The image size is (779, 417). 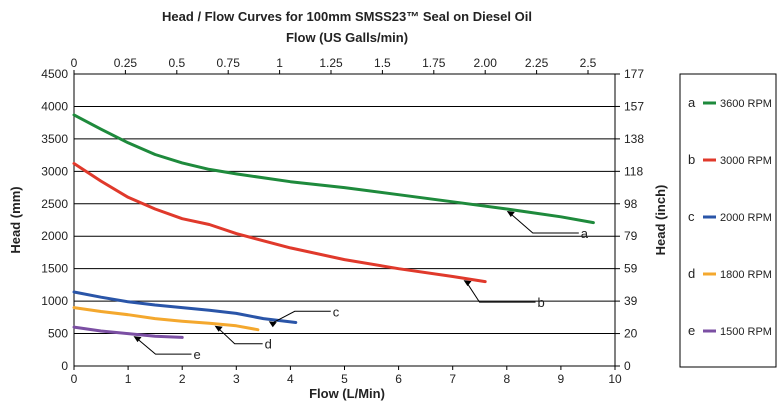 I want to click on legend-label-e: 1500 RPM, so click(x=746, y=332).